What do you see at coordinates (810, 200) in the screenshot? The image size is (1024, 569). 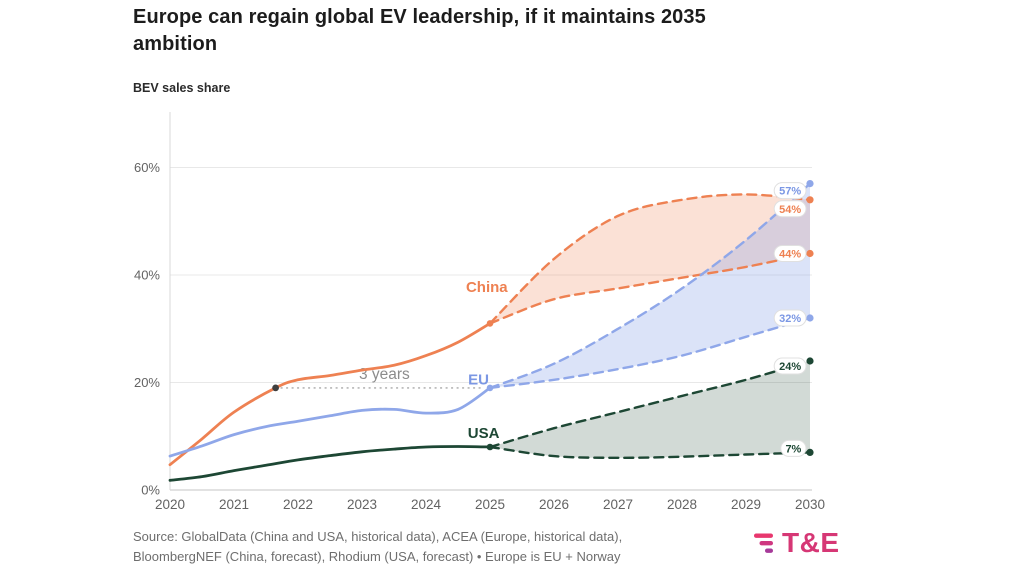 I see `china-end-dot-54%` at bounding box center [810, 200].